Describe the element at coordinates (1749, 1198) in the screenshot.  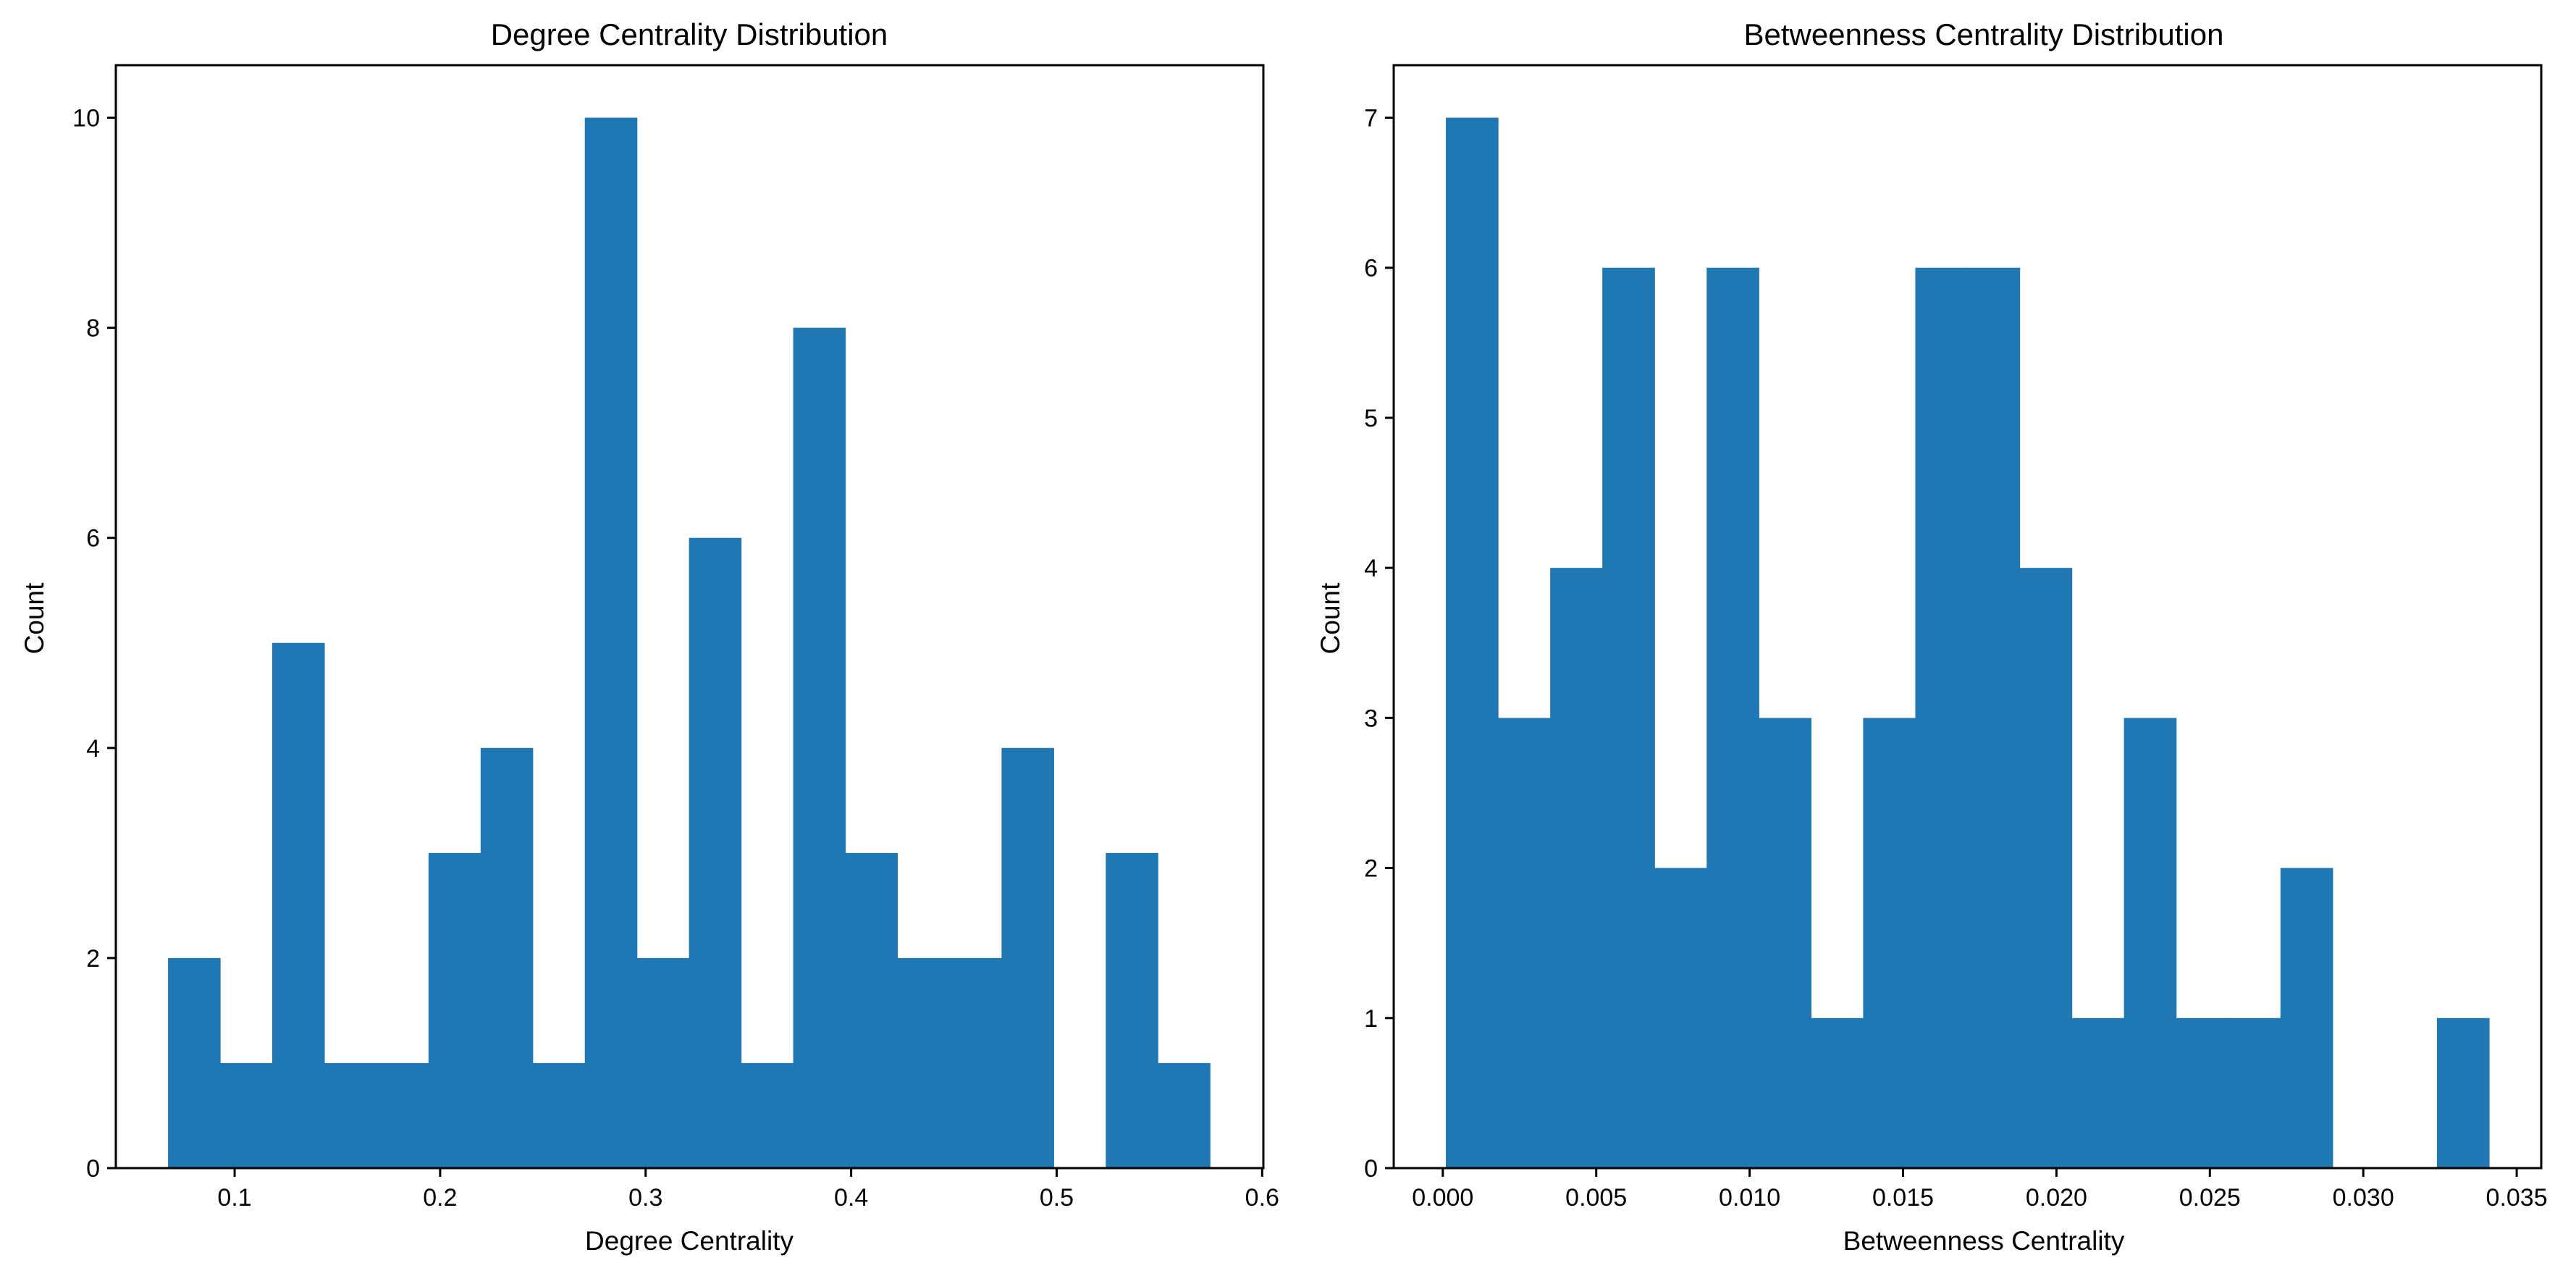
I see `x-tick-label: 0.010` at that location.